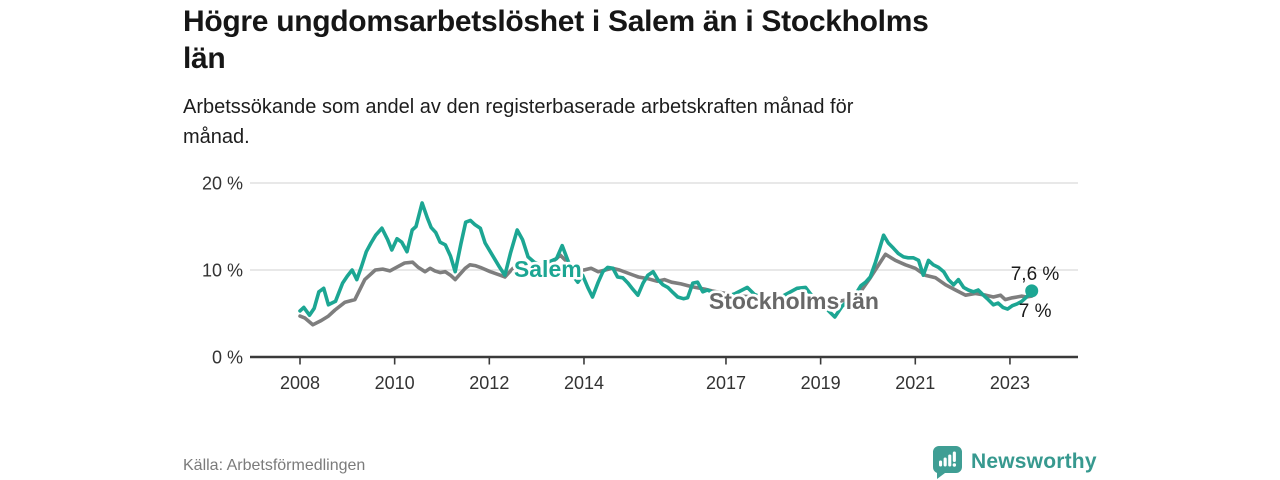 This screenshot has height=480, width=1280. What do you see at coordinates (227, 358) in the screenshot?
I see `y-tick-label: 0 %` at bounding box center [227, 358].